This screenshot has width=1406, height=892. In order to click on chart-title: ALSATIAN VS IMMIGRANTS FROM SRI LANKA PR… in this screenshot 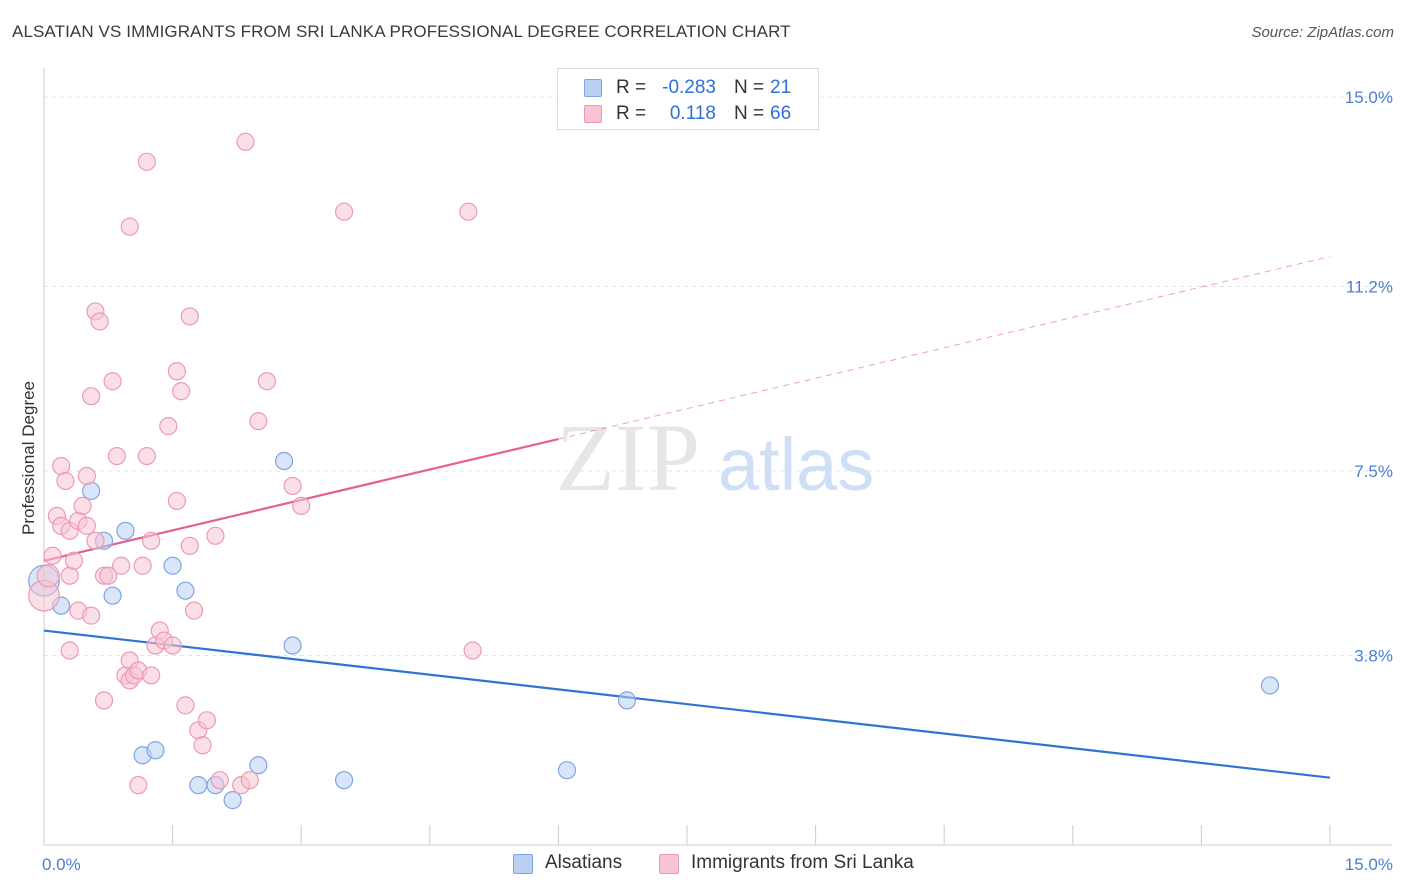, I will do `click(401, 31)`.